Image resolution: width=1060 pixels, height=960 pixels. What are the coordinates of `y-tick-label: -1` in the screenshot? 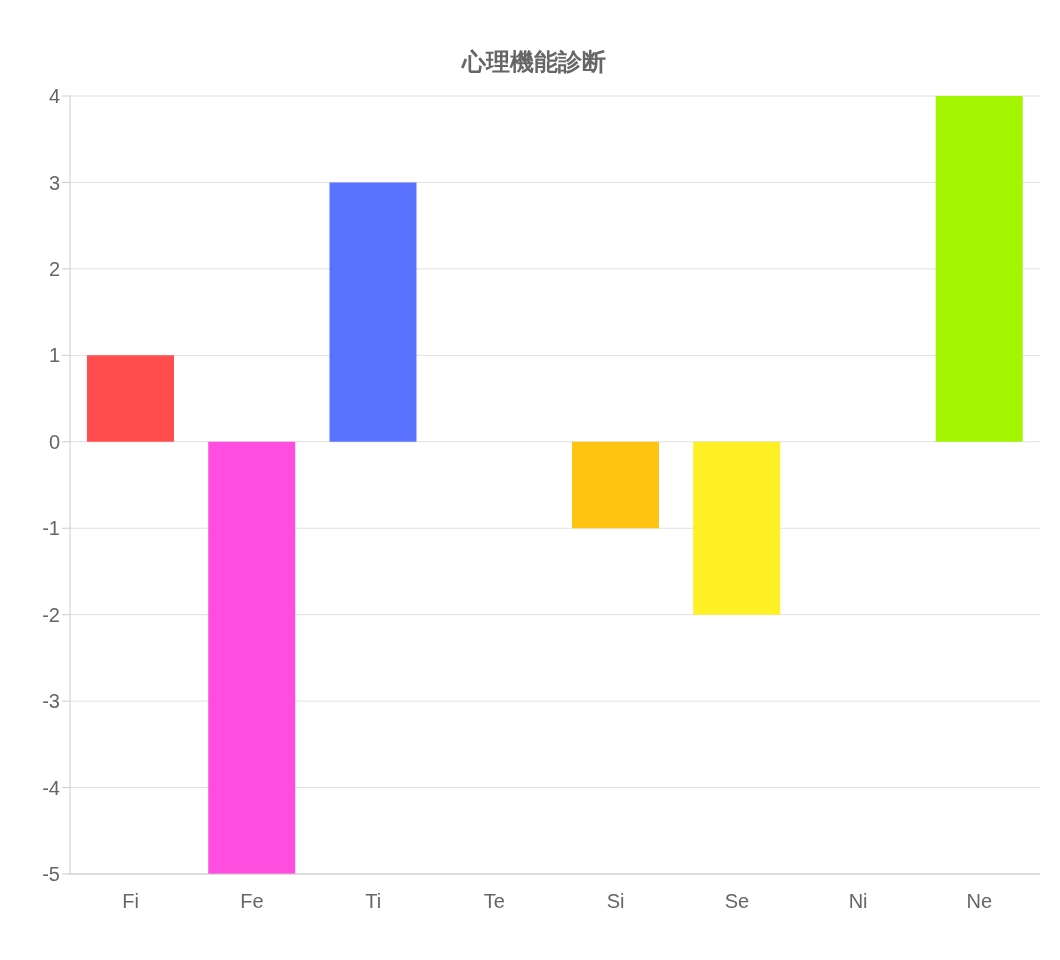 It's located at (51, 528).